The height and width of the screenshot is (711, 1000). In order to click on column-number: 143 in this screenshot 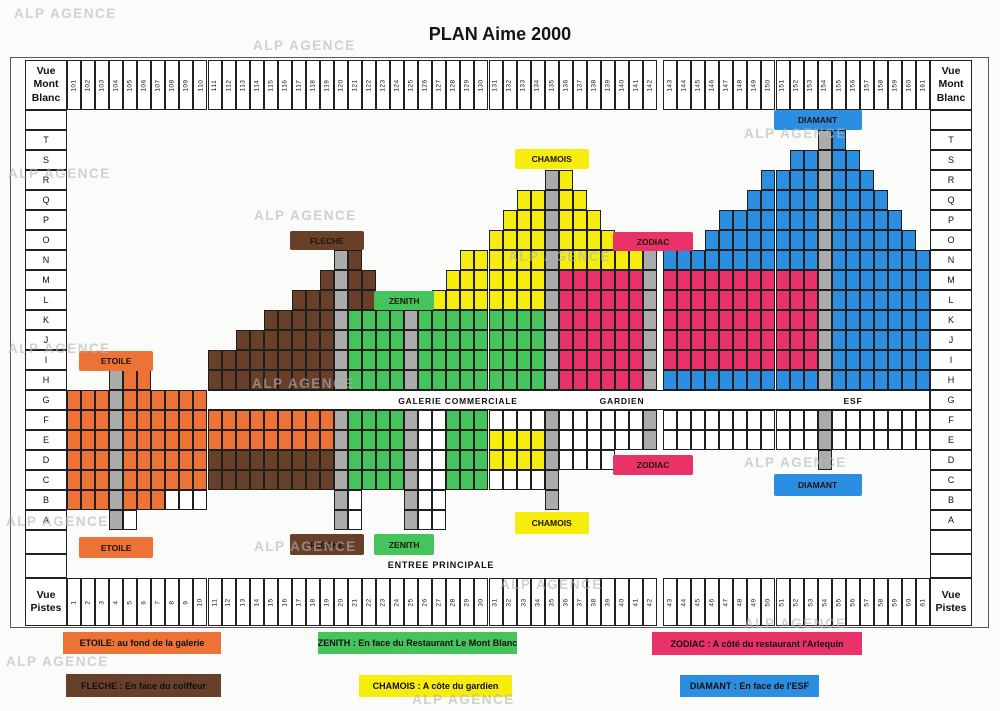, I will do `click(670, 85)`.